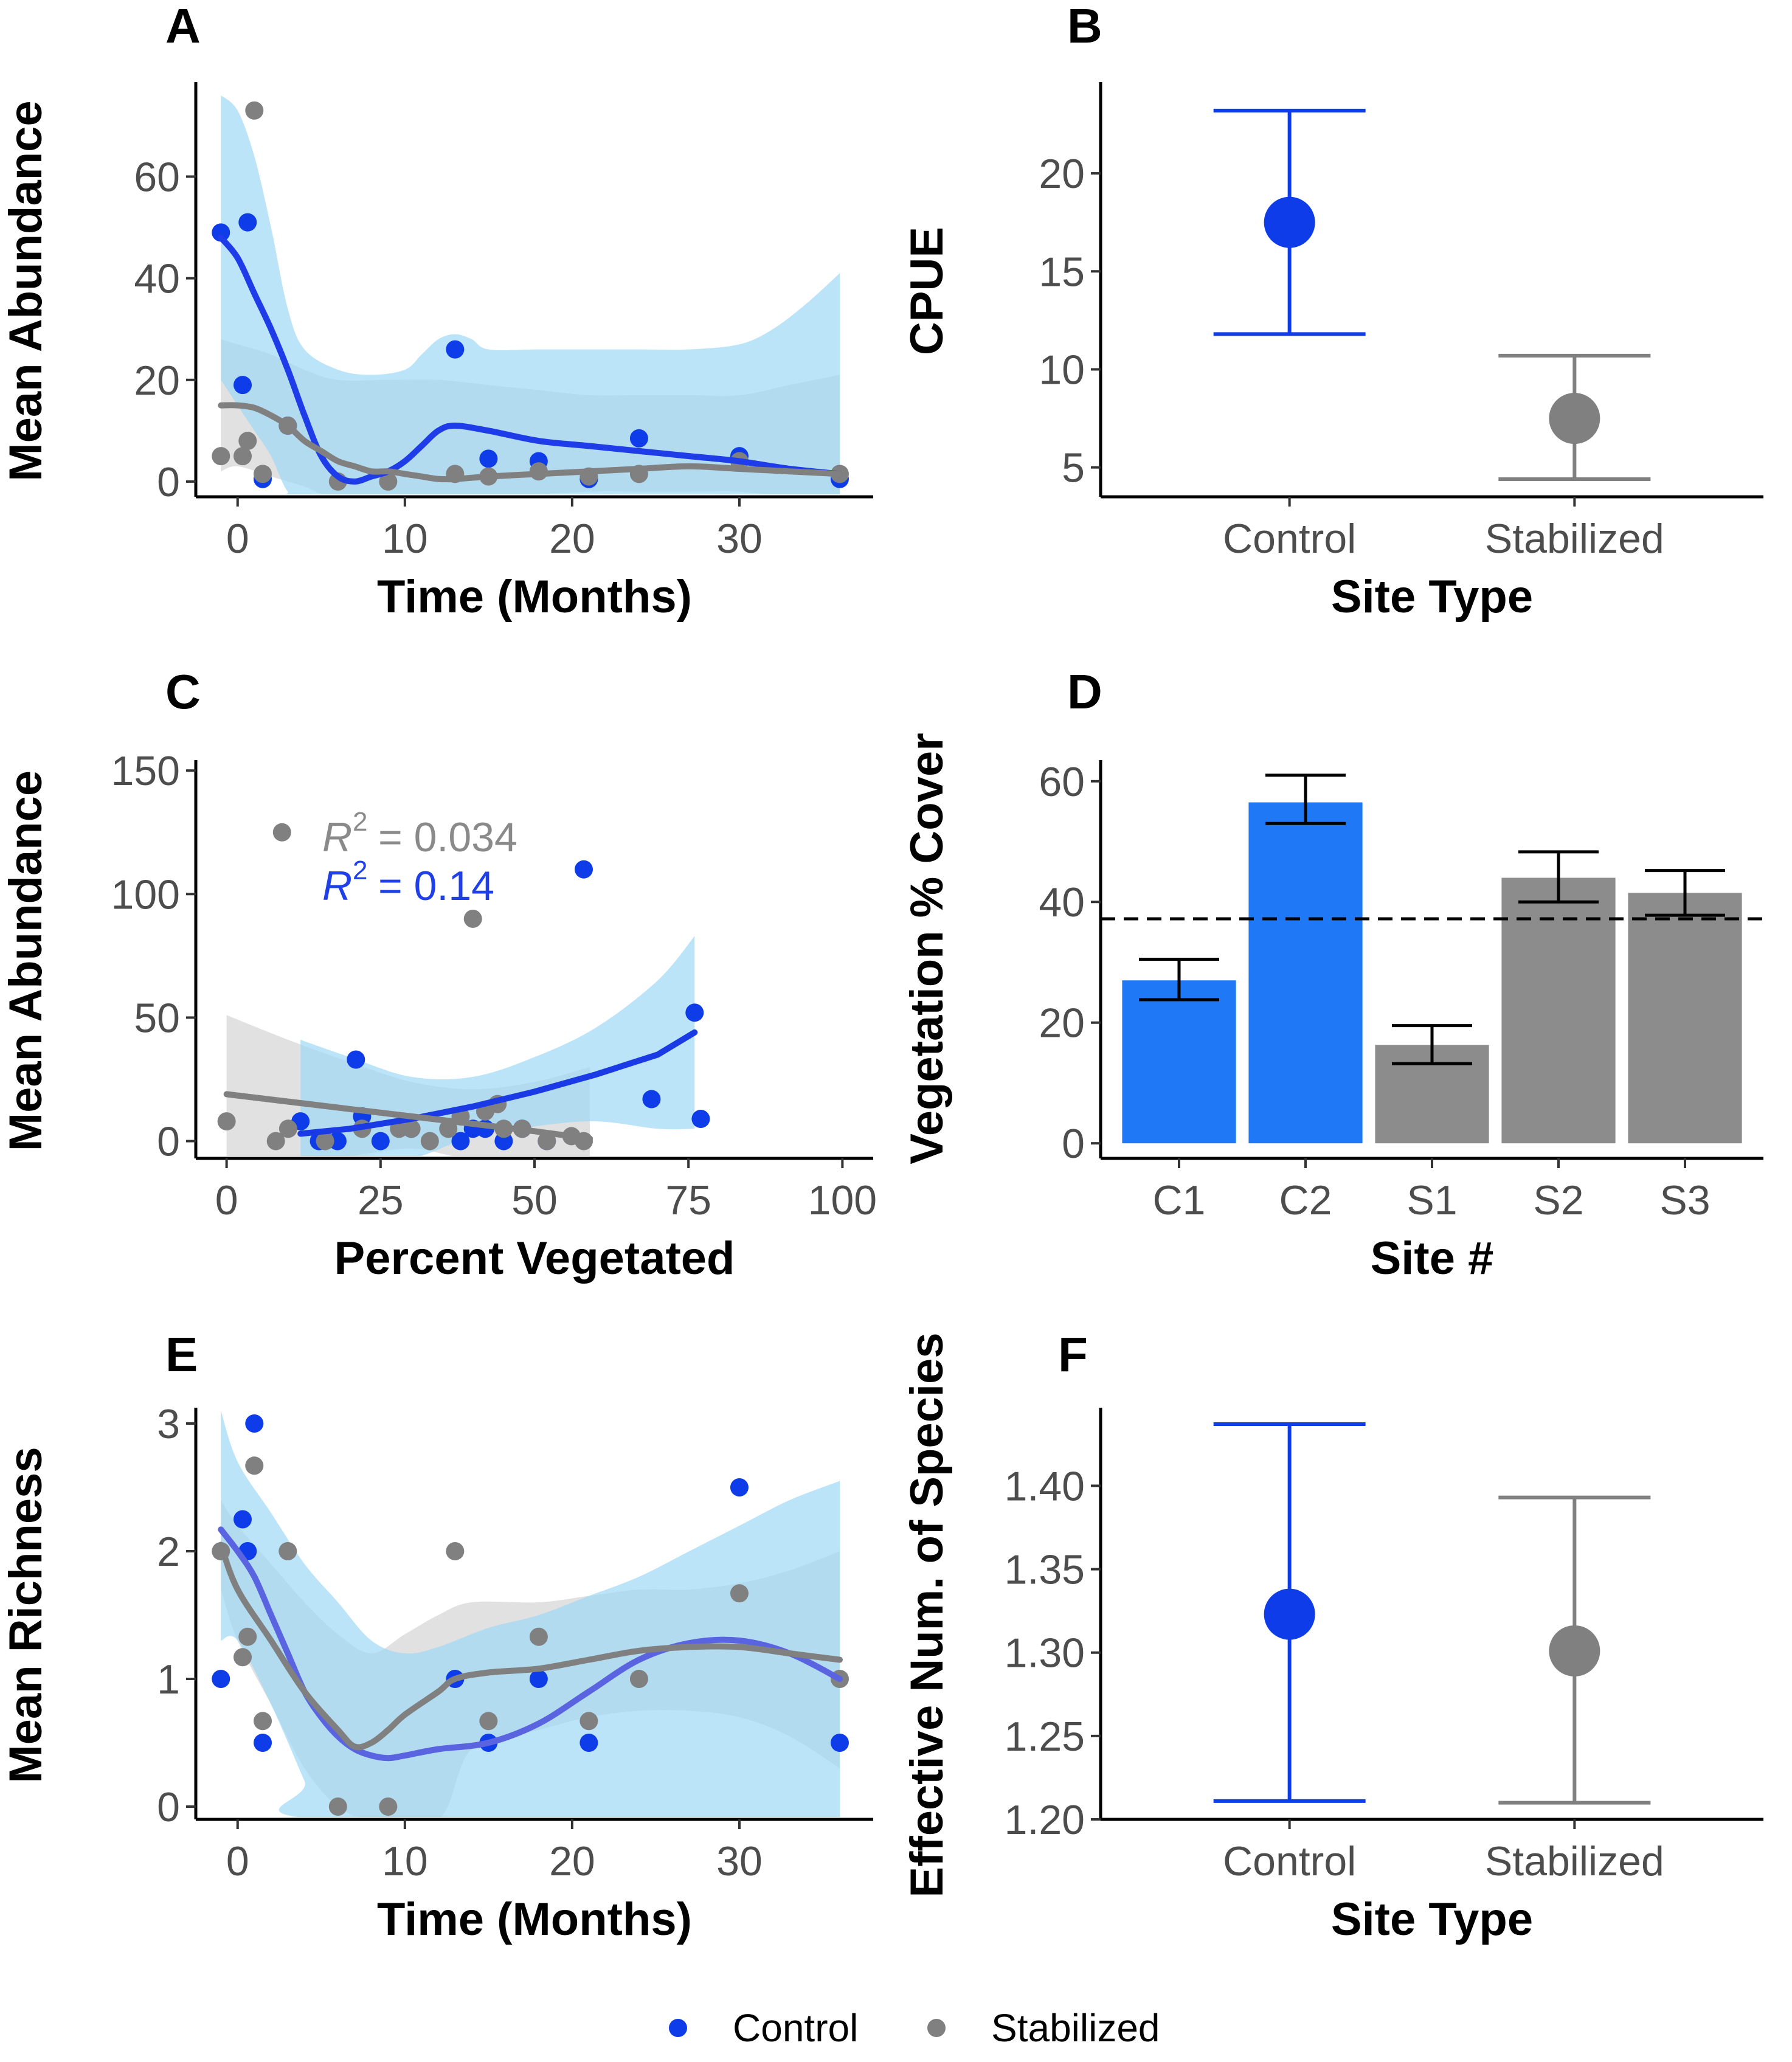 Image resolution: width=1792 pixels, height=2062 pixels. Describe the element at coordinates (927, 948) in the screenshot. I see `y-axis-title: Vegetation % Cover` at that location.